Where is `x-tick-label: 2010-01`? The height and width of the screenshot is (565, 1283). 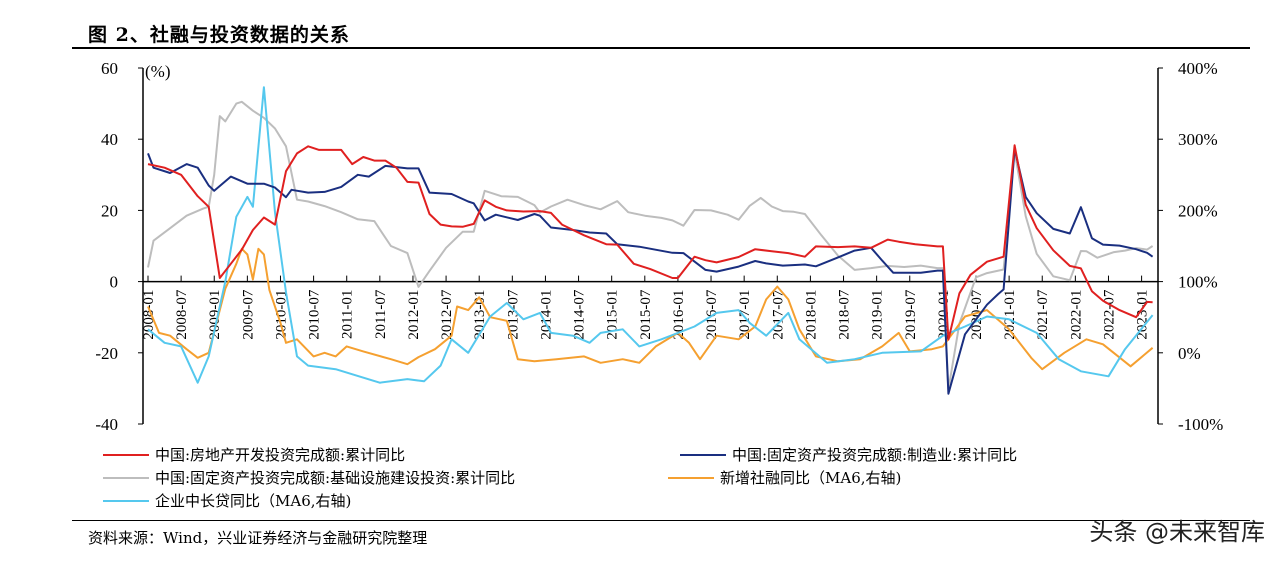
x-tick-label: 2010-01 is located at coordinates (281, 315).